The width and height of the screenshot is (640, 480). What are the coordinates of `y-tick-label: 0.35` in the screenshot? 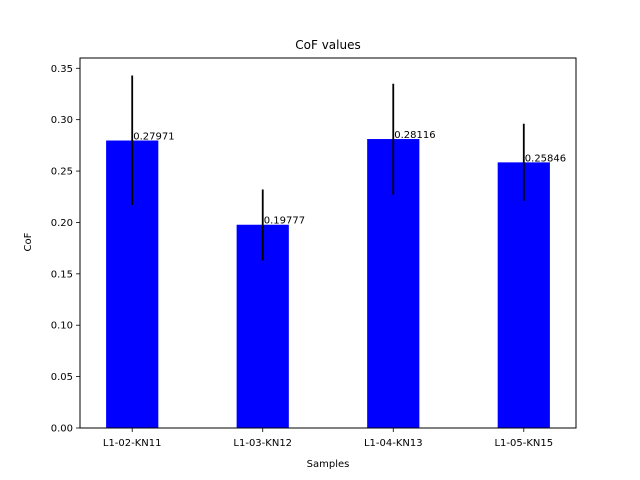 It's located at (62, 69).